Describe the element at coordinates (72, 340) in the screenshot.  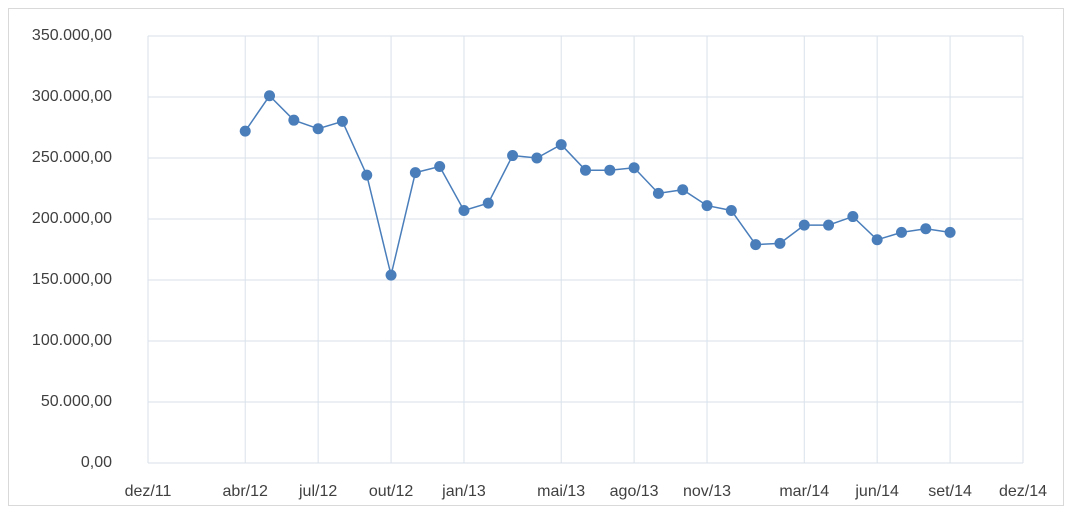
I see `y-tick-label: 100.000,00` at that location.